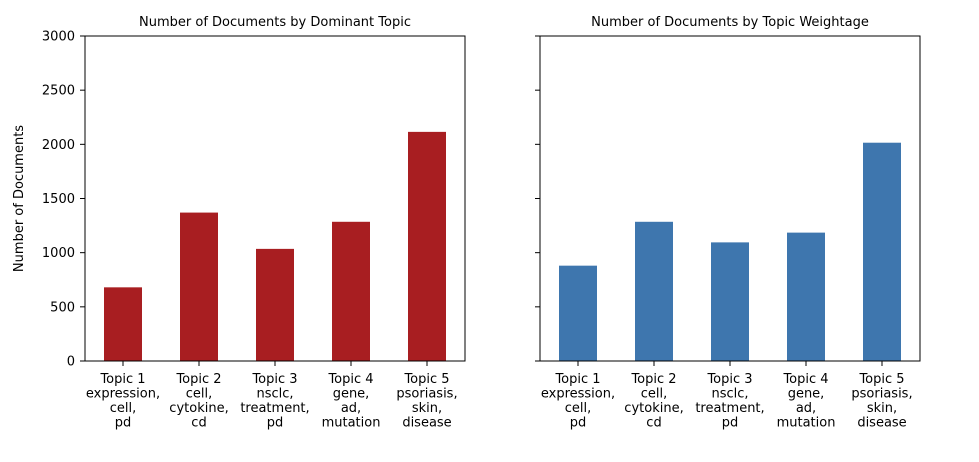 The width and height of the screenshot is (979, 462). I want to click on chart-title: Number of Documents by Topic Weightage, so click(730, 22).